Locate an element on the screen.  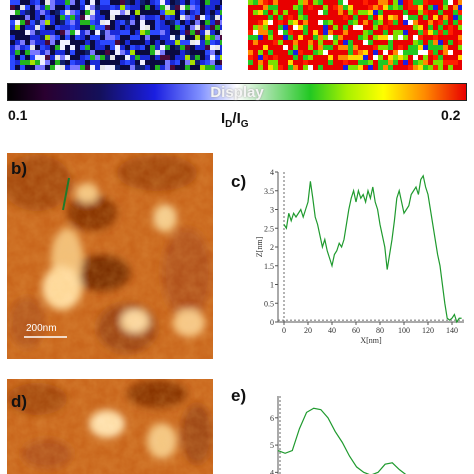
raman-map-right-image is located at coordinates (355, 35).